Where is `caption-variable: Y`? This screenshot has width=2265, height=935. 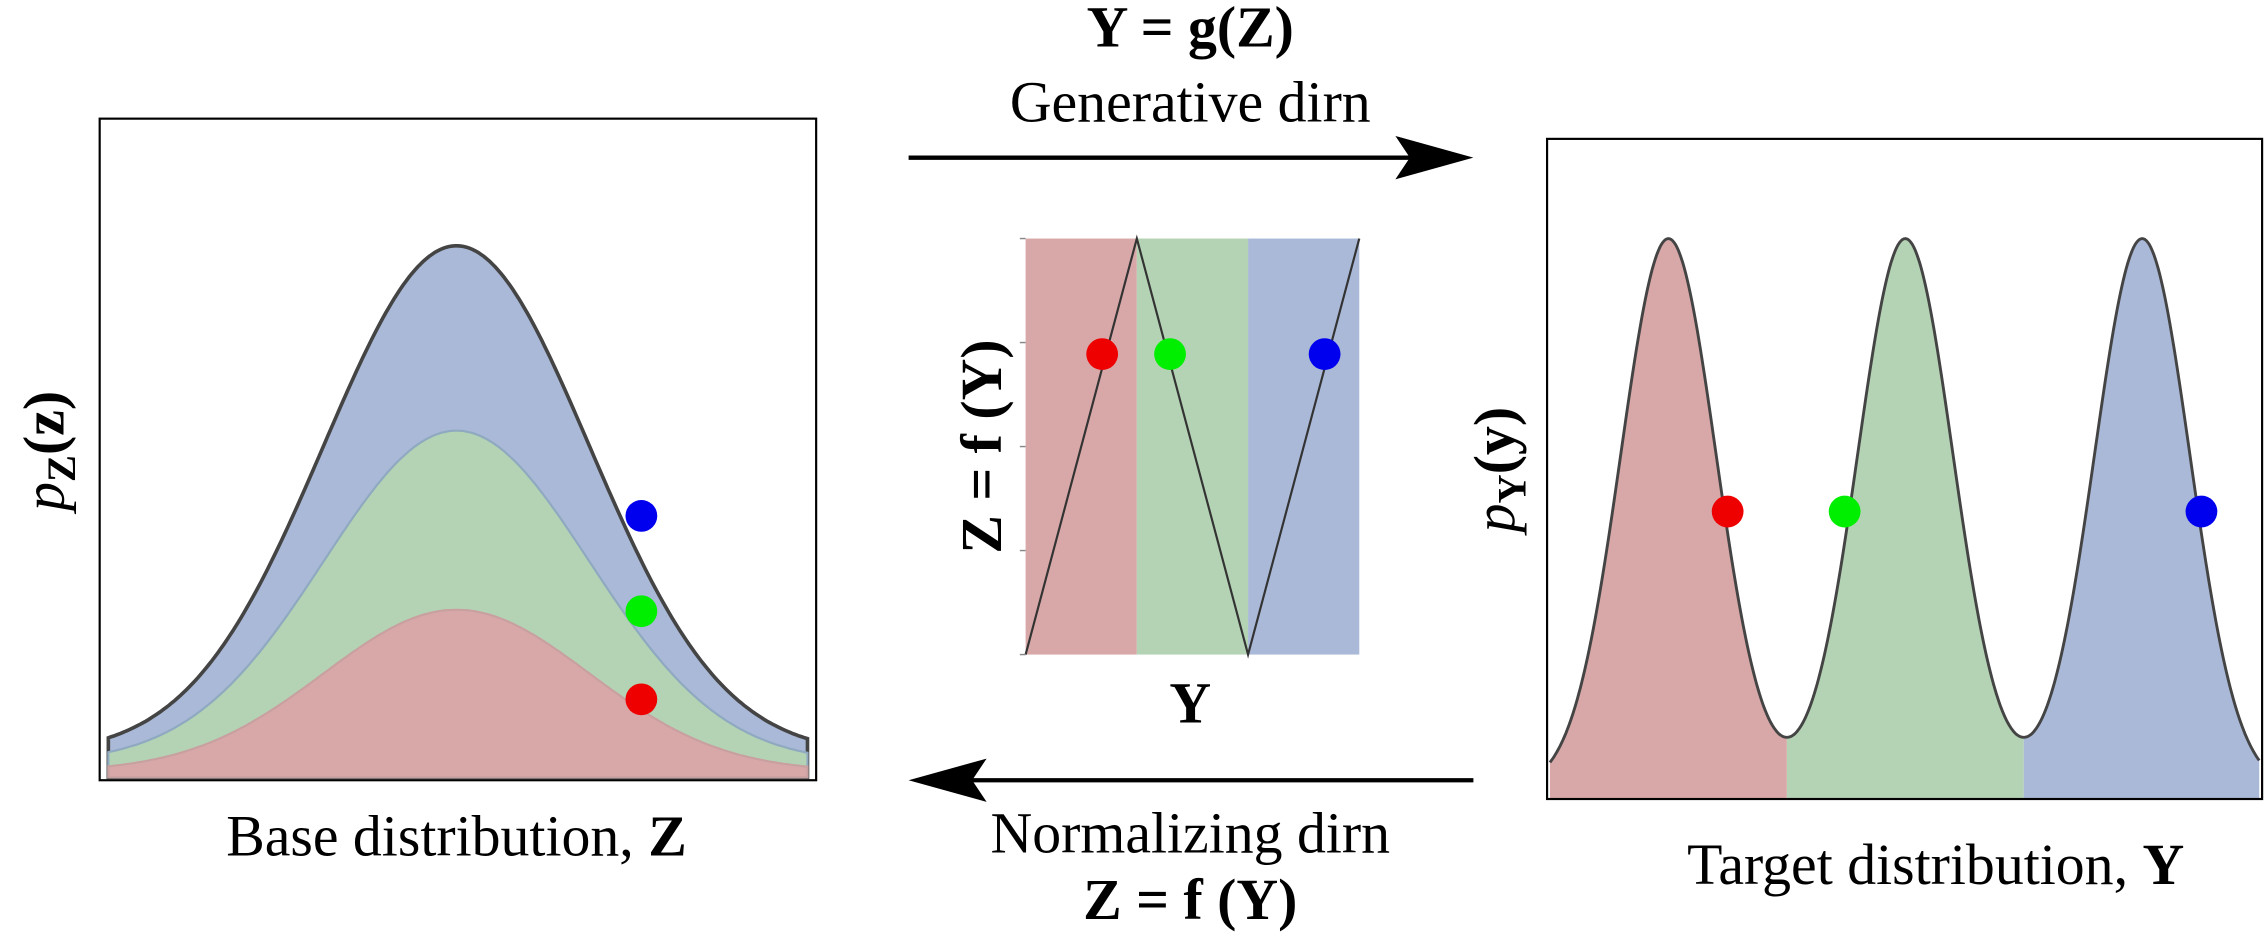 caption-variable: Y is located at coordinates (2163, 865).